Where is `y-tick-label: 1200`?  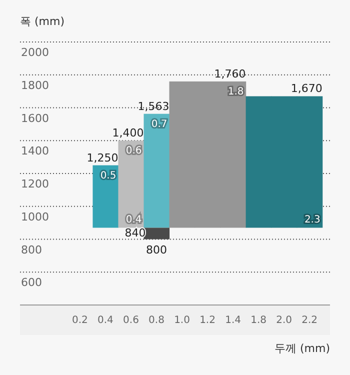
y-tick-label: 1200 is located at coordinates (35, 184).